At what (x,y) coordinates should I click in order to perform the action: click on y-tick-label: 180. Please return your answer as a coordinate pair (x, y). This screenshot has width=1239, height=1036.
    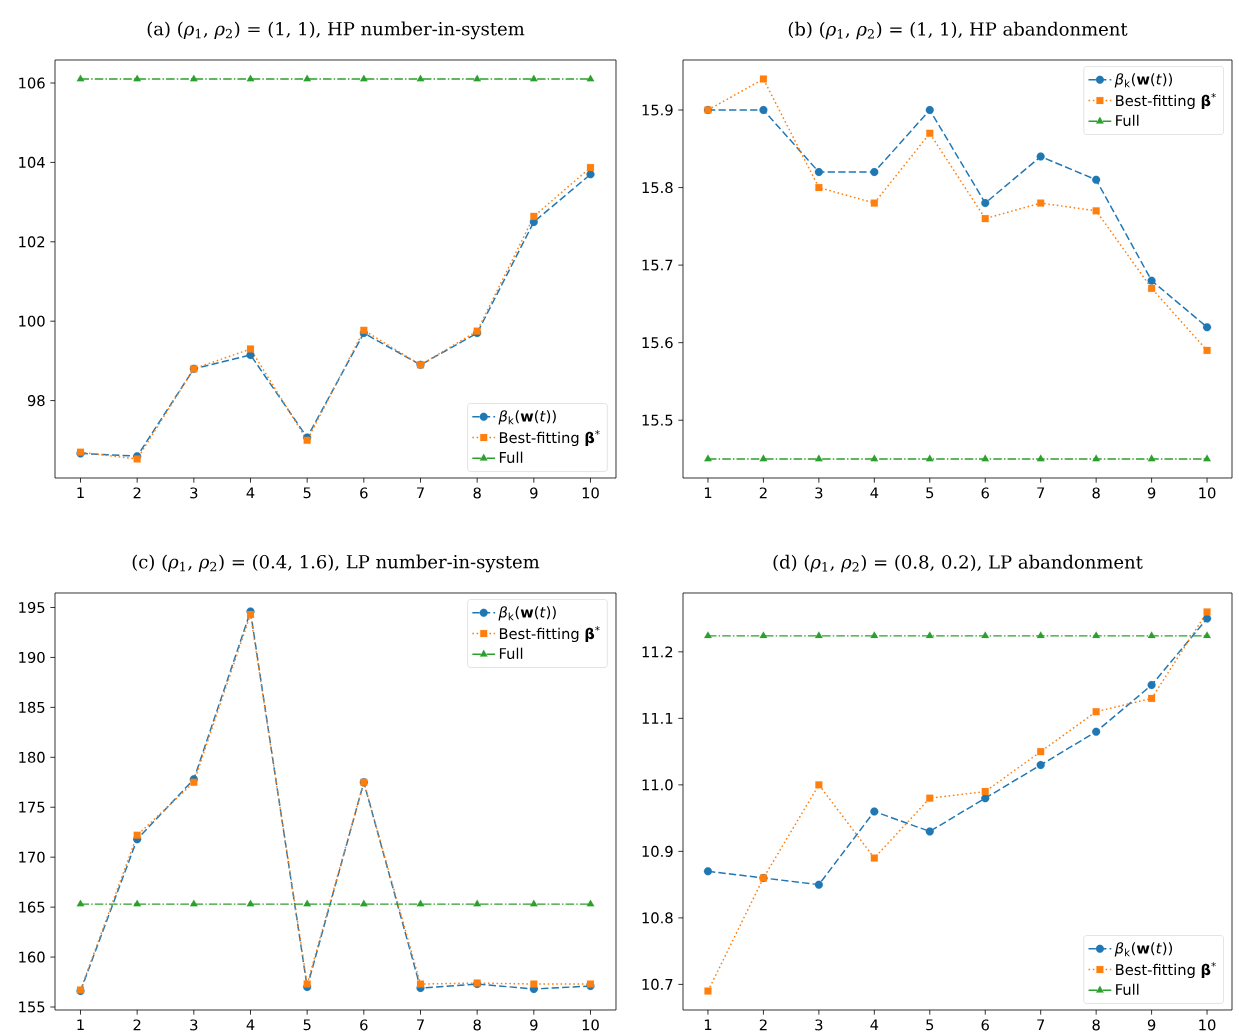
    Looking at the image, I should click on (32, 757).